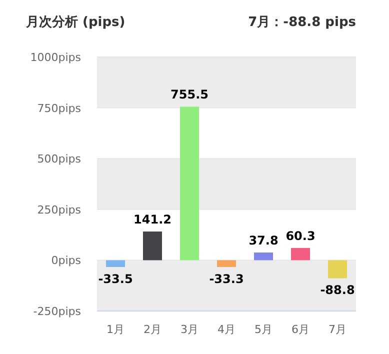  What do you see at coordinates (226, 279) in the screenshot?
I see `data-label: -33.3` at bounding box center [226, 279].